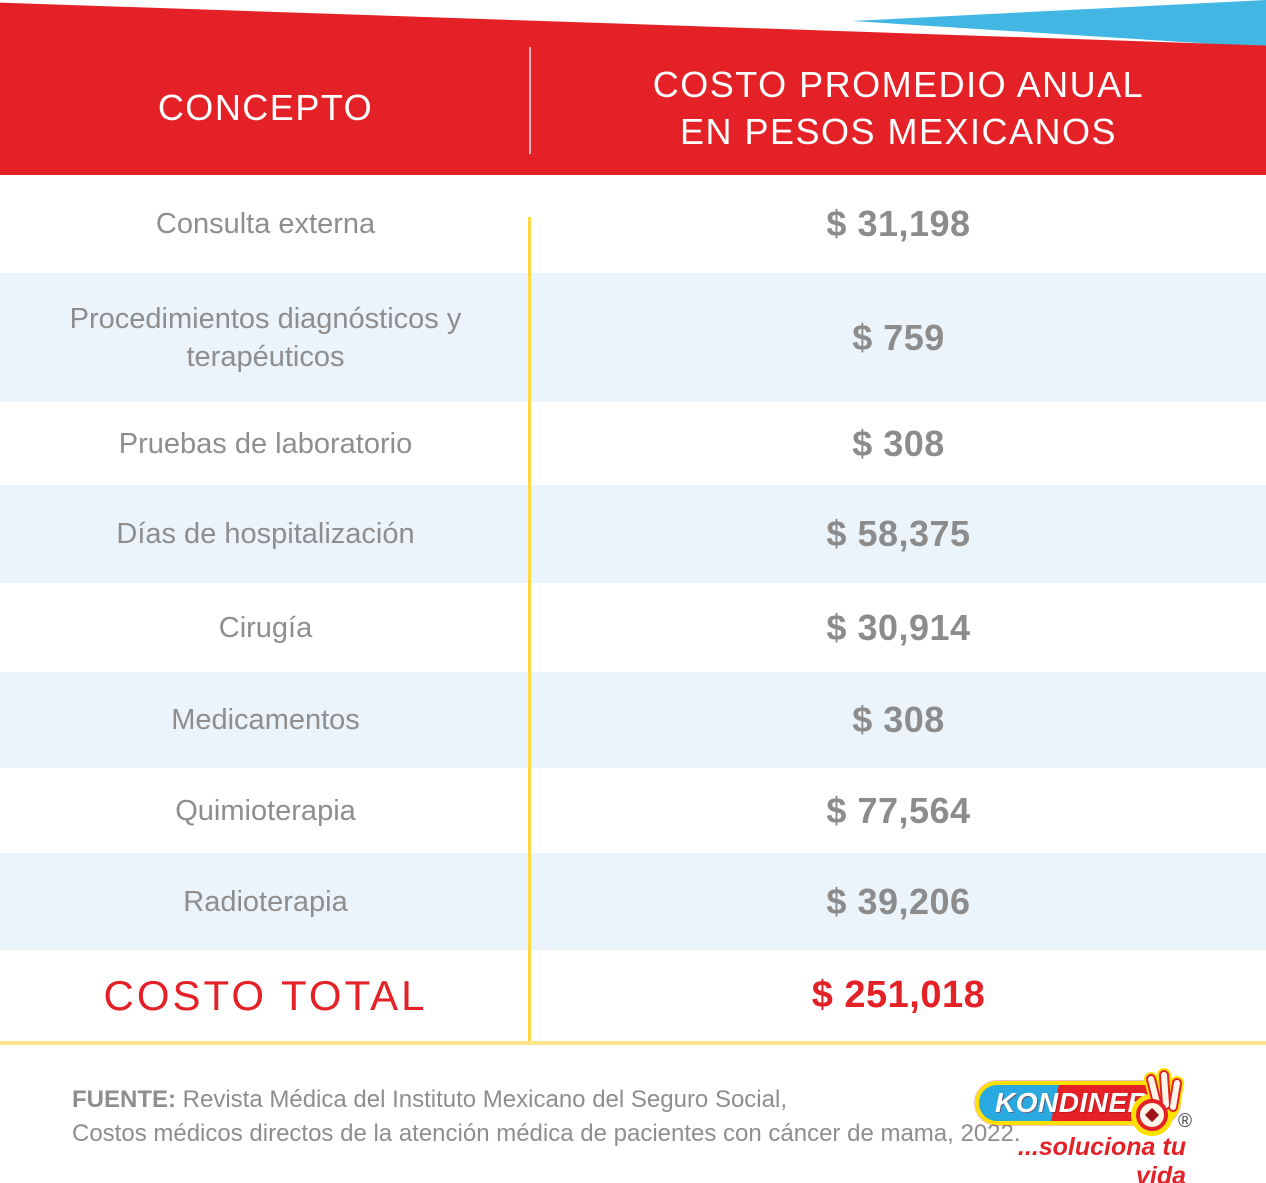 The height and width of the screenshot is (1183, 1266). I want to click on concept-cell: Días de hospitalización, so click(265, 534).